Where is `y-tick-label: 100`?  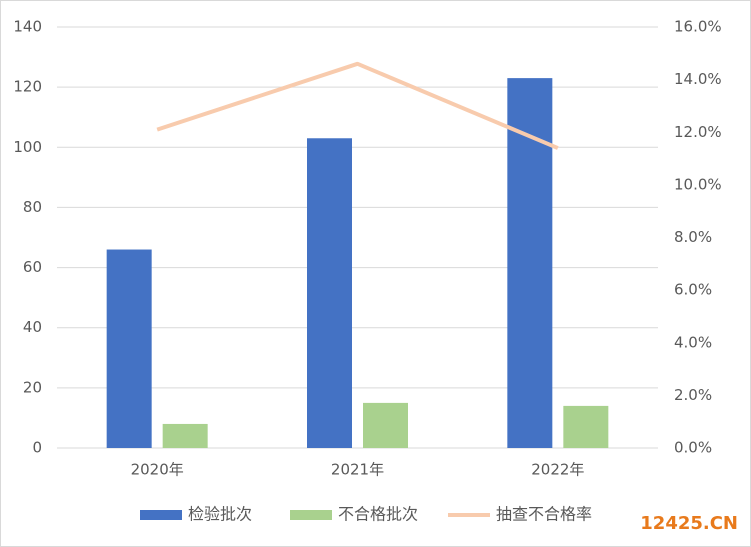
y-tick-label: 100 is located at coordinates (27, 147).